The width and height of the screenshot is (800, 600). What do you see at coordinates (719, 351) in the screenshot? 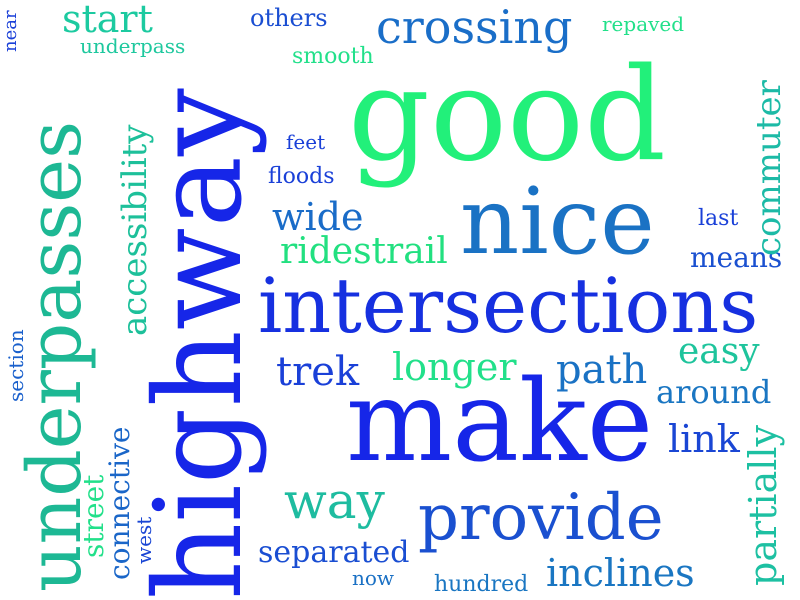
I see `word-easy: easy` at bounding box center [719, 351].